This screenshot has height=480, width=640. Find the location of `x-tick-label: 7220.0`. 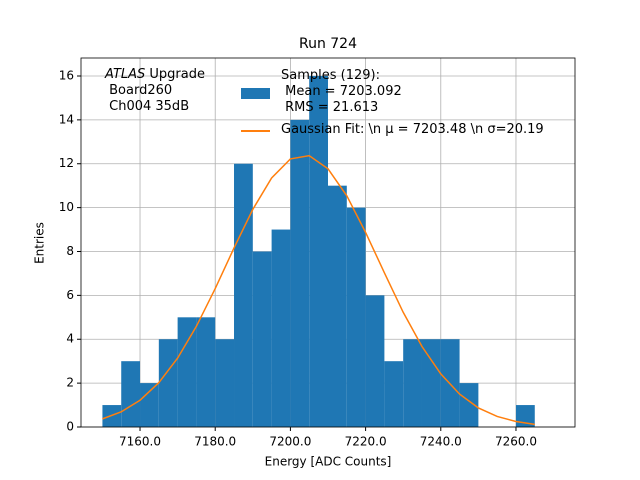

x-tick-label: 7220.0 is located at coordinates (366, 442).